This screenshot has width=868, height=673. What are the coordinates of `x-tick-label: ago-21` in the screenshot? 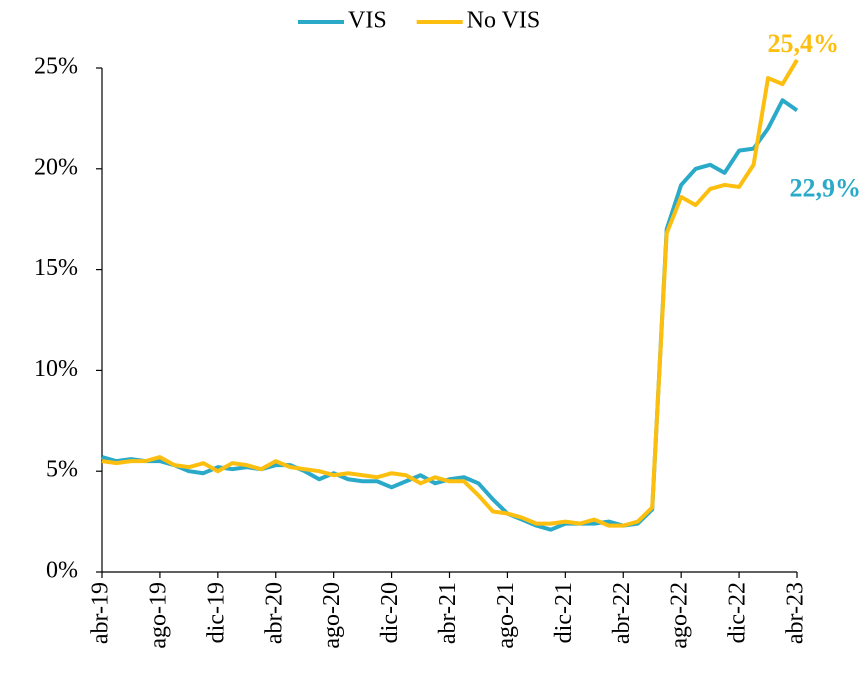 It's located at (506, 615).